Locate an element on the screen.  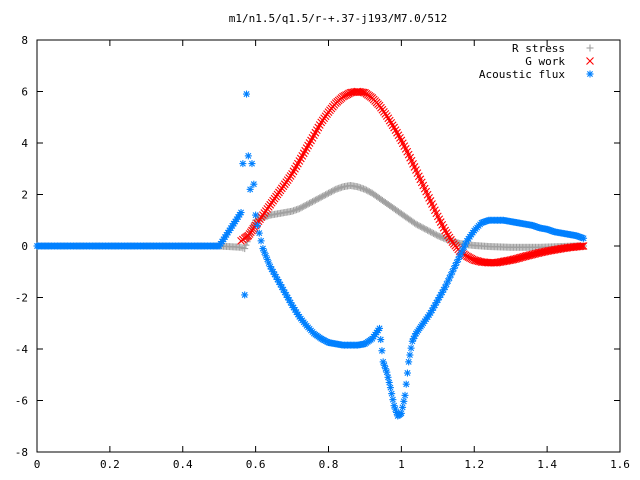
y-tick-label: -2 is located at coordinates (21, 298).